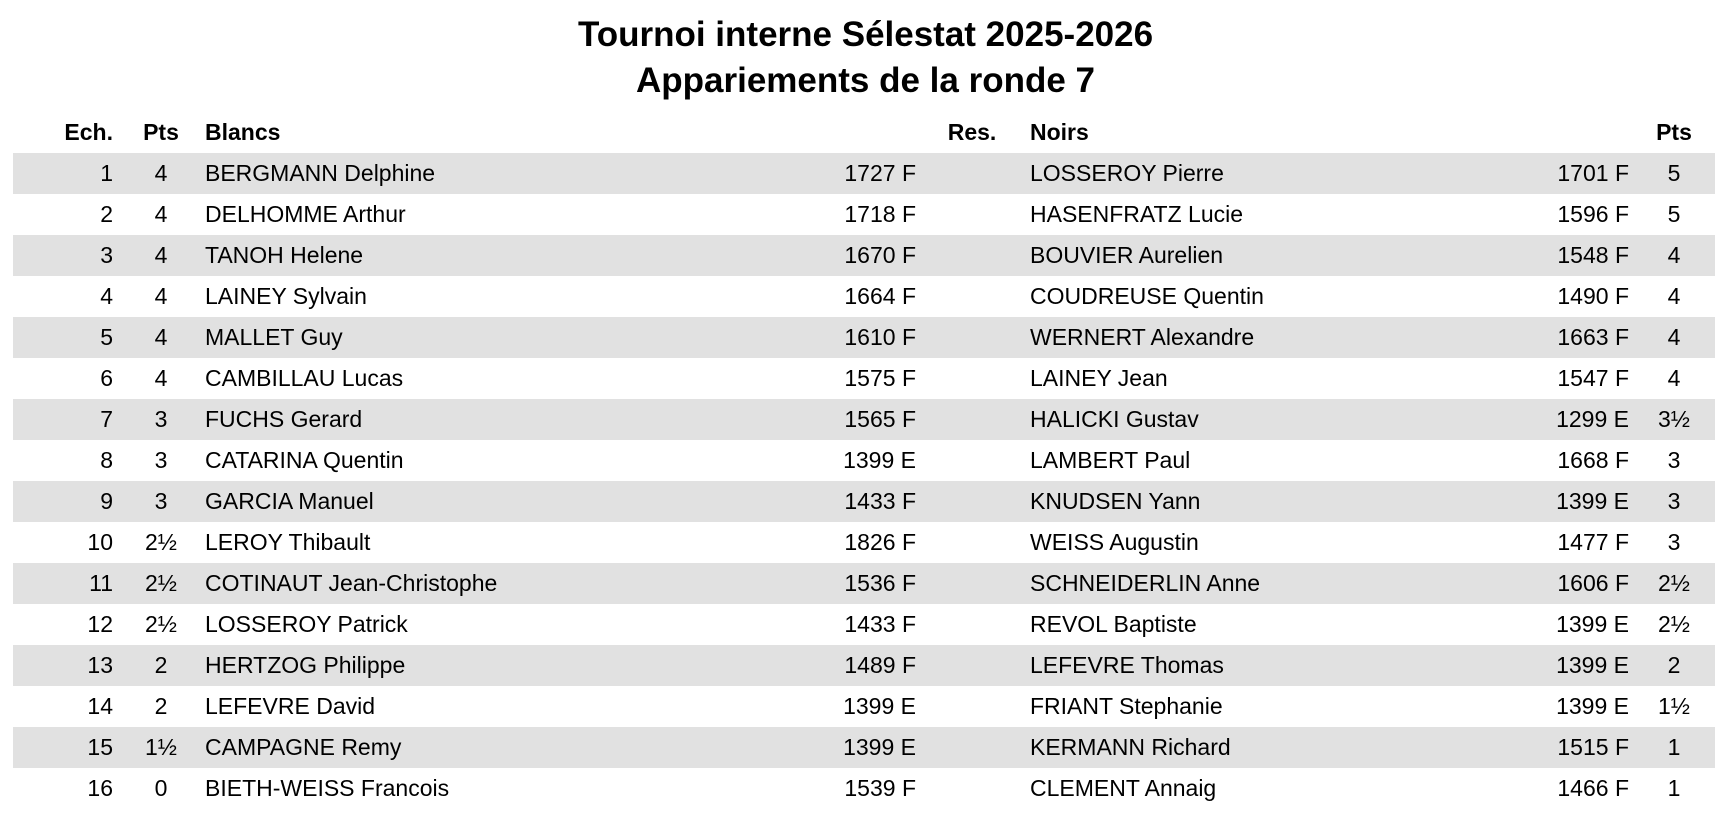 The image size is (1731, 820). Describe the element at coordinates (303, 747) in the screenshot. I see `white-player: CAMPAGNE Remy` at that location.